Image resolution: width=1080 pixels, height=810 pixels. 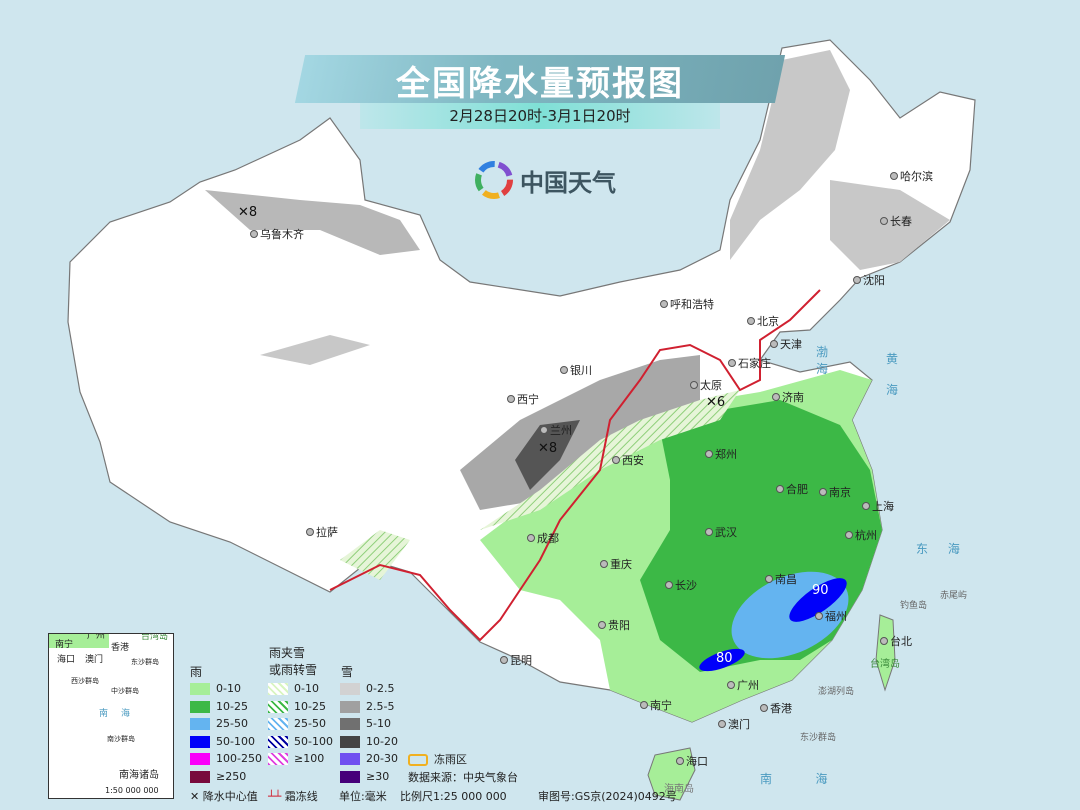 I want to click on footer-text: 降水中心值, so click(x=230, y=796).